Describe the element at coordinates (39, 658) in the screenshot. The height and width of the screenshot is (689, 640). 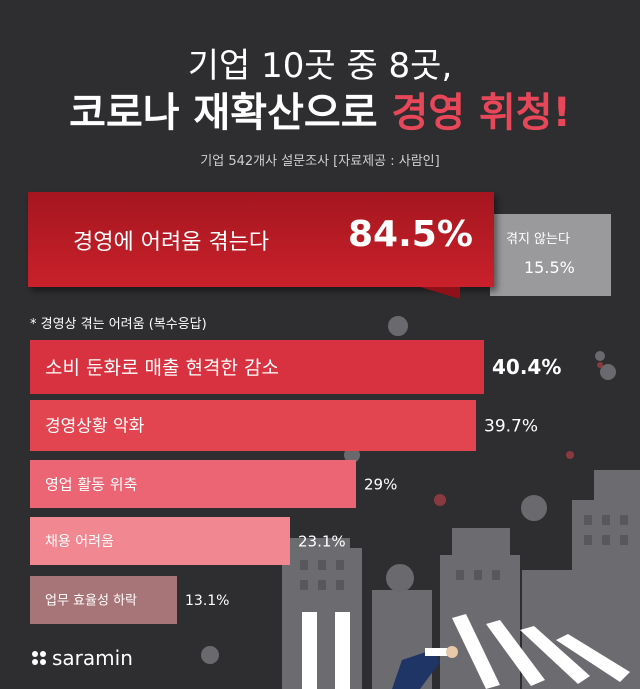
I see `logo-dots-icon` at that location.